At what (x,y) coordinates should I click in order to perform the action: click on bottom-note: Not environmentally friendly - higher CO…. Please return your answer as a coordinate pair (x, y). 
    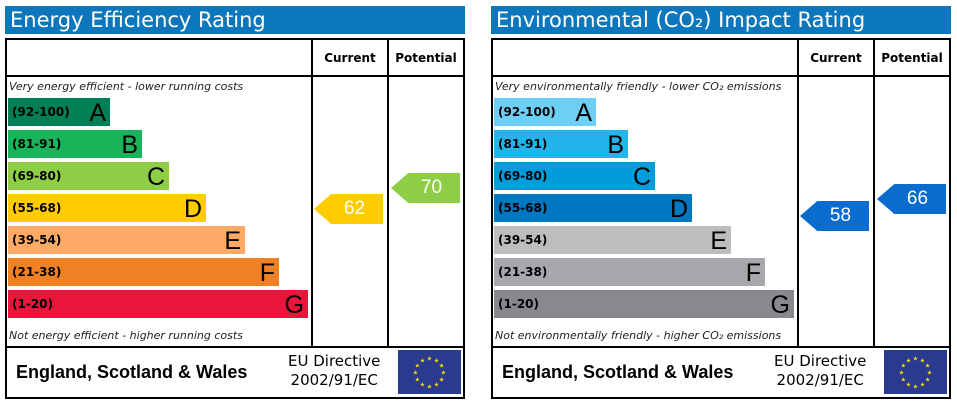
    Looking at the image, I should click on (638, 335).